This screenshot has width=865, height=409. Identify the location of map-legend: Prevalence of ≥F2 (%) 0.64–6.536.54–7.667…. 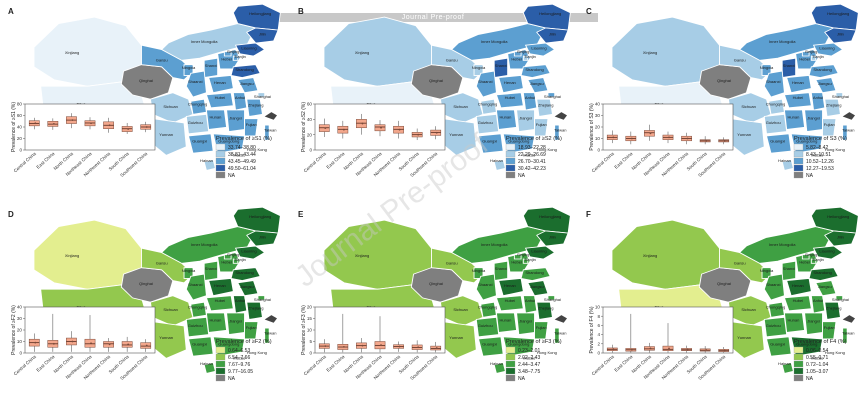
(243, 360).